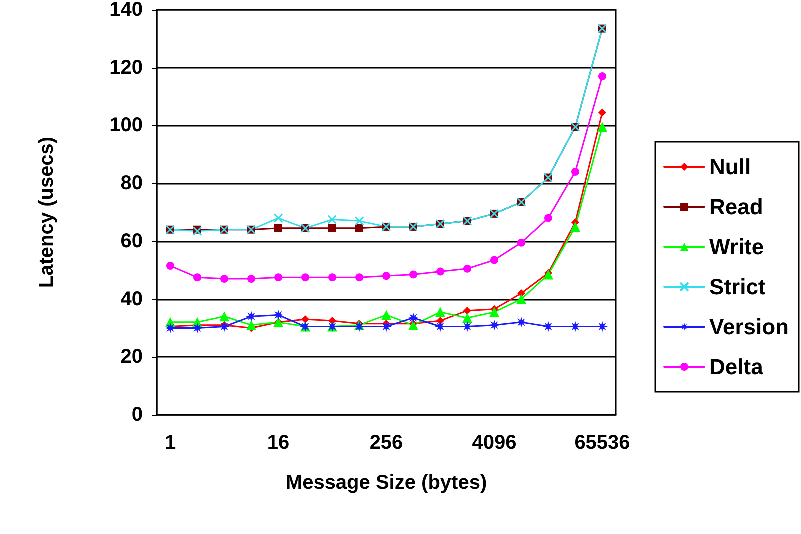  I want to click on y-axis-title: Latency (usecs), so click(47, 212).